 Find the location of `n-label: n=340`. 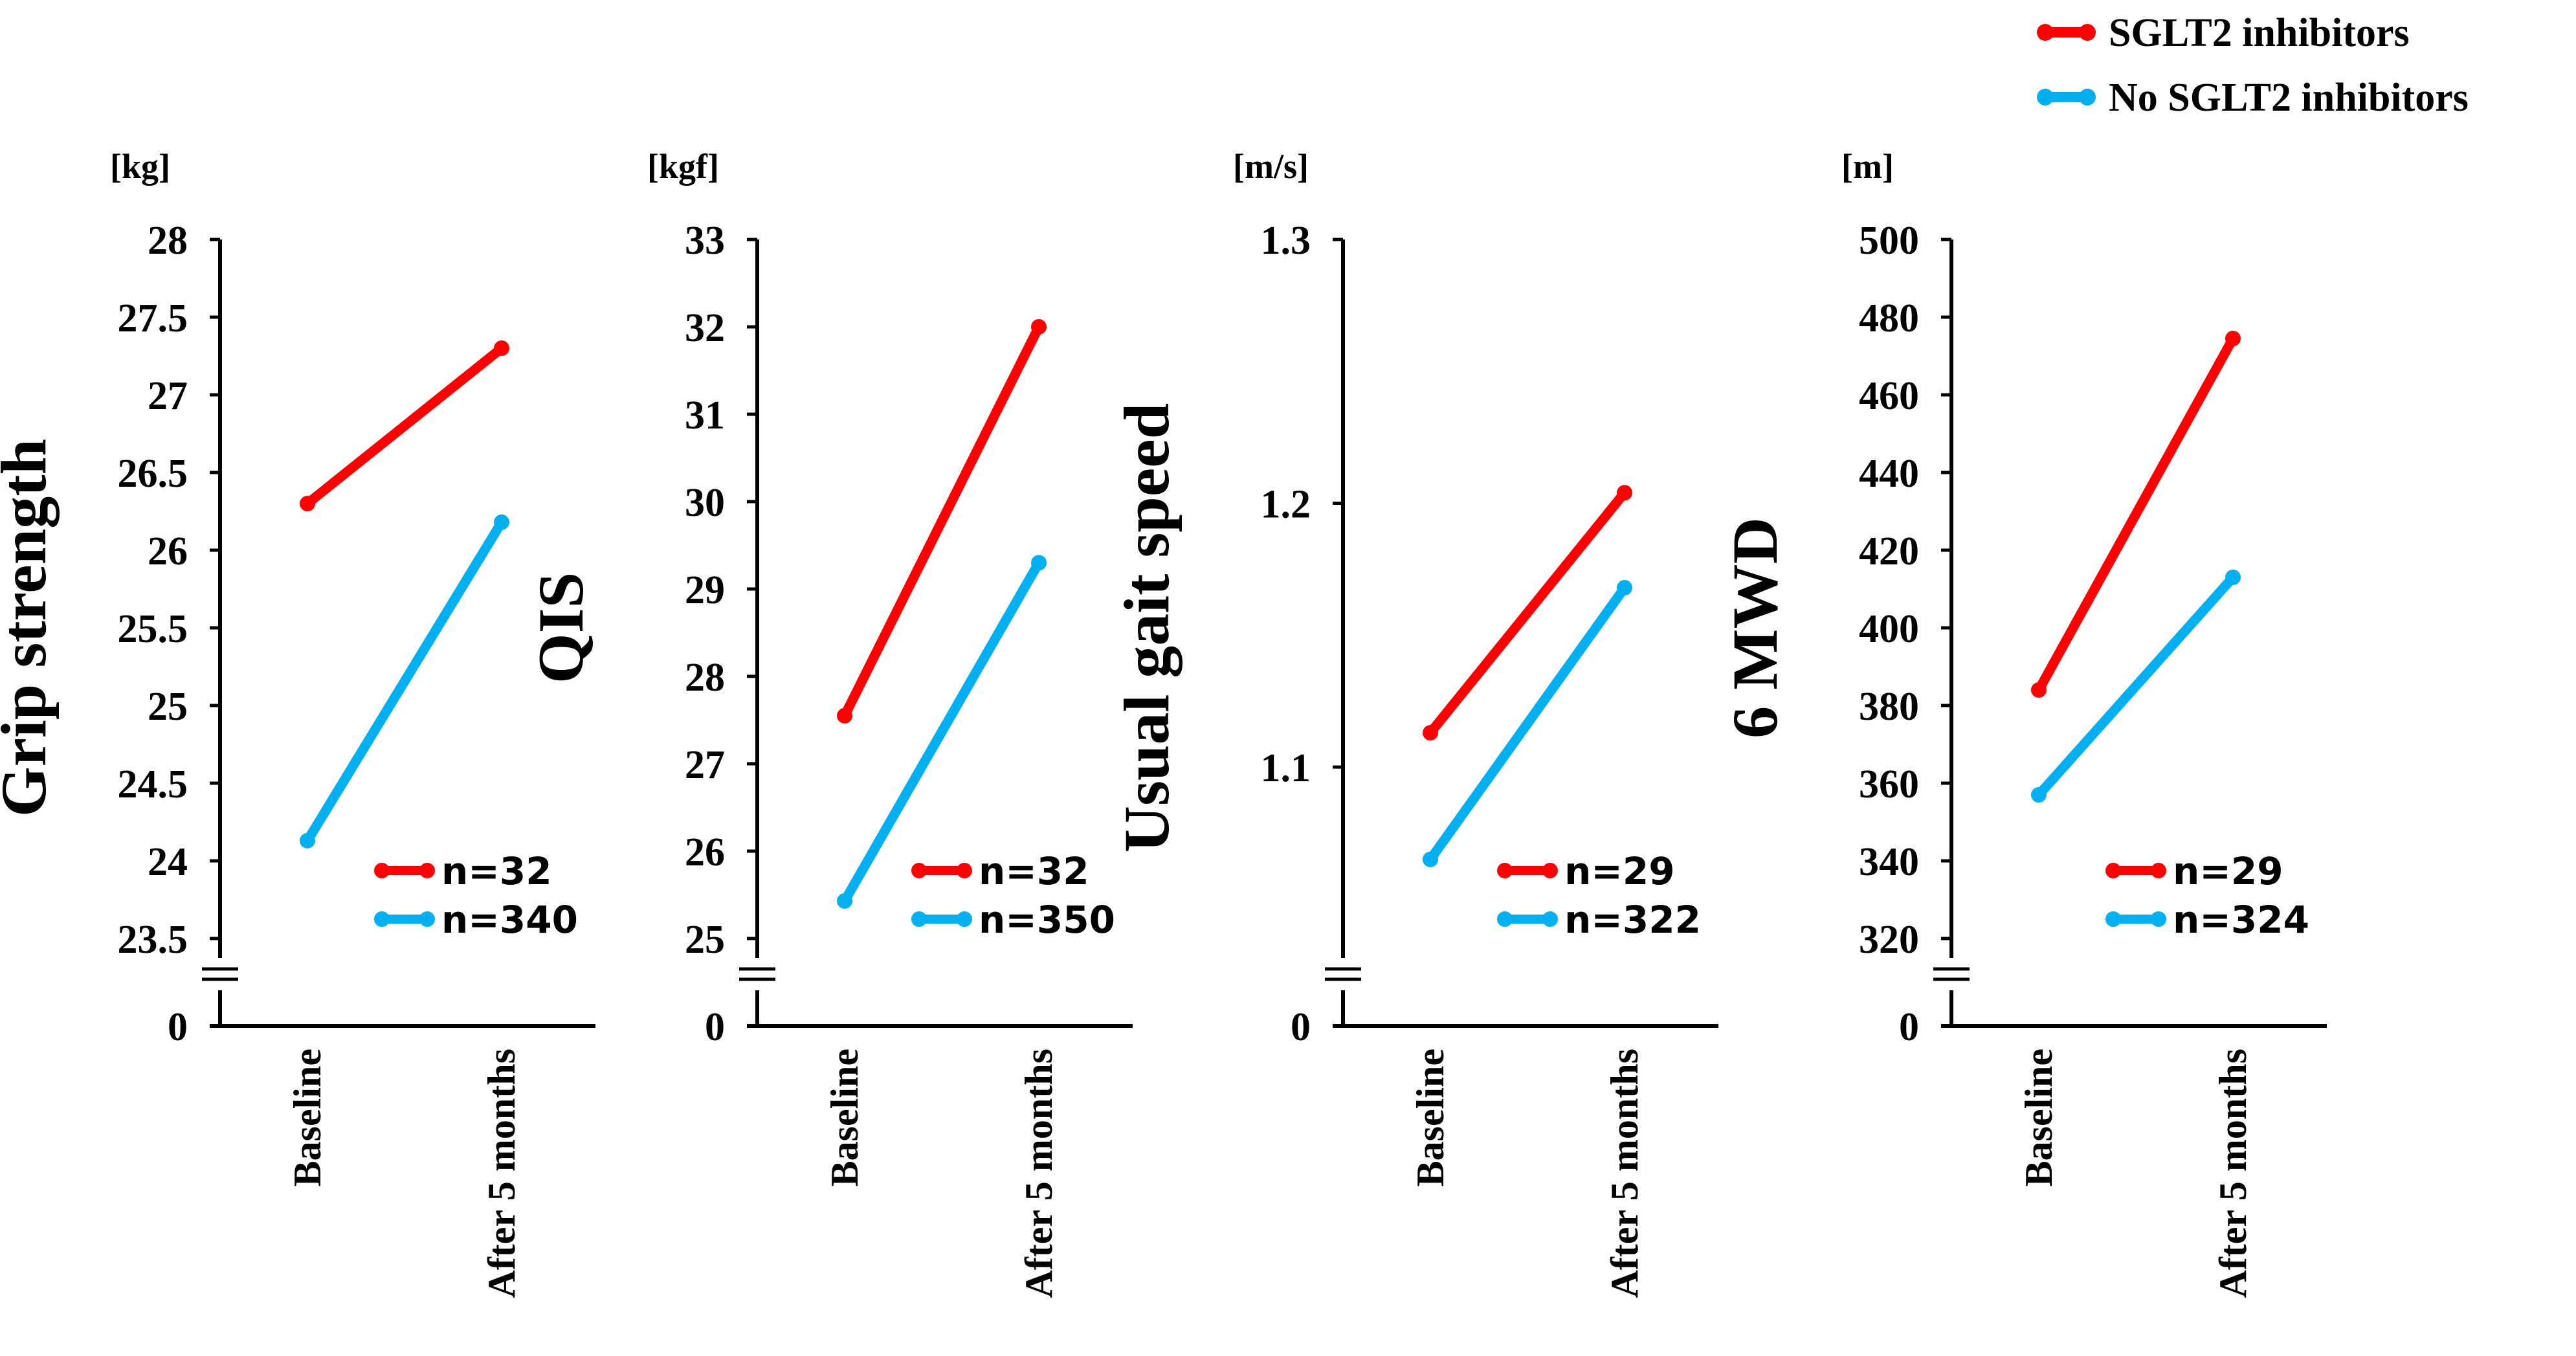

n-label: n=340 is located at coordinates (509, 920).